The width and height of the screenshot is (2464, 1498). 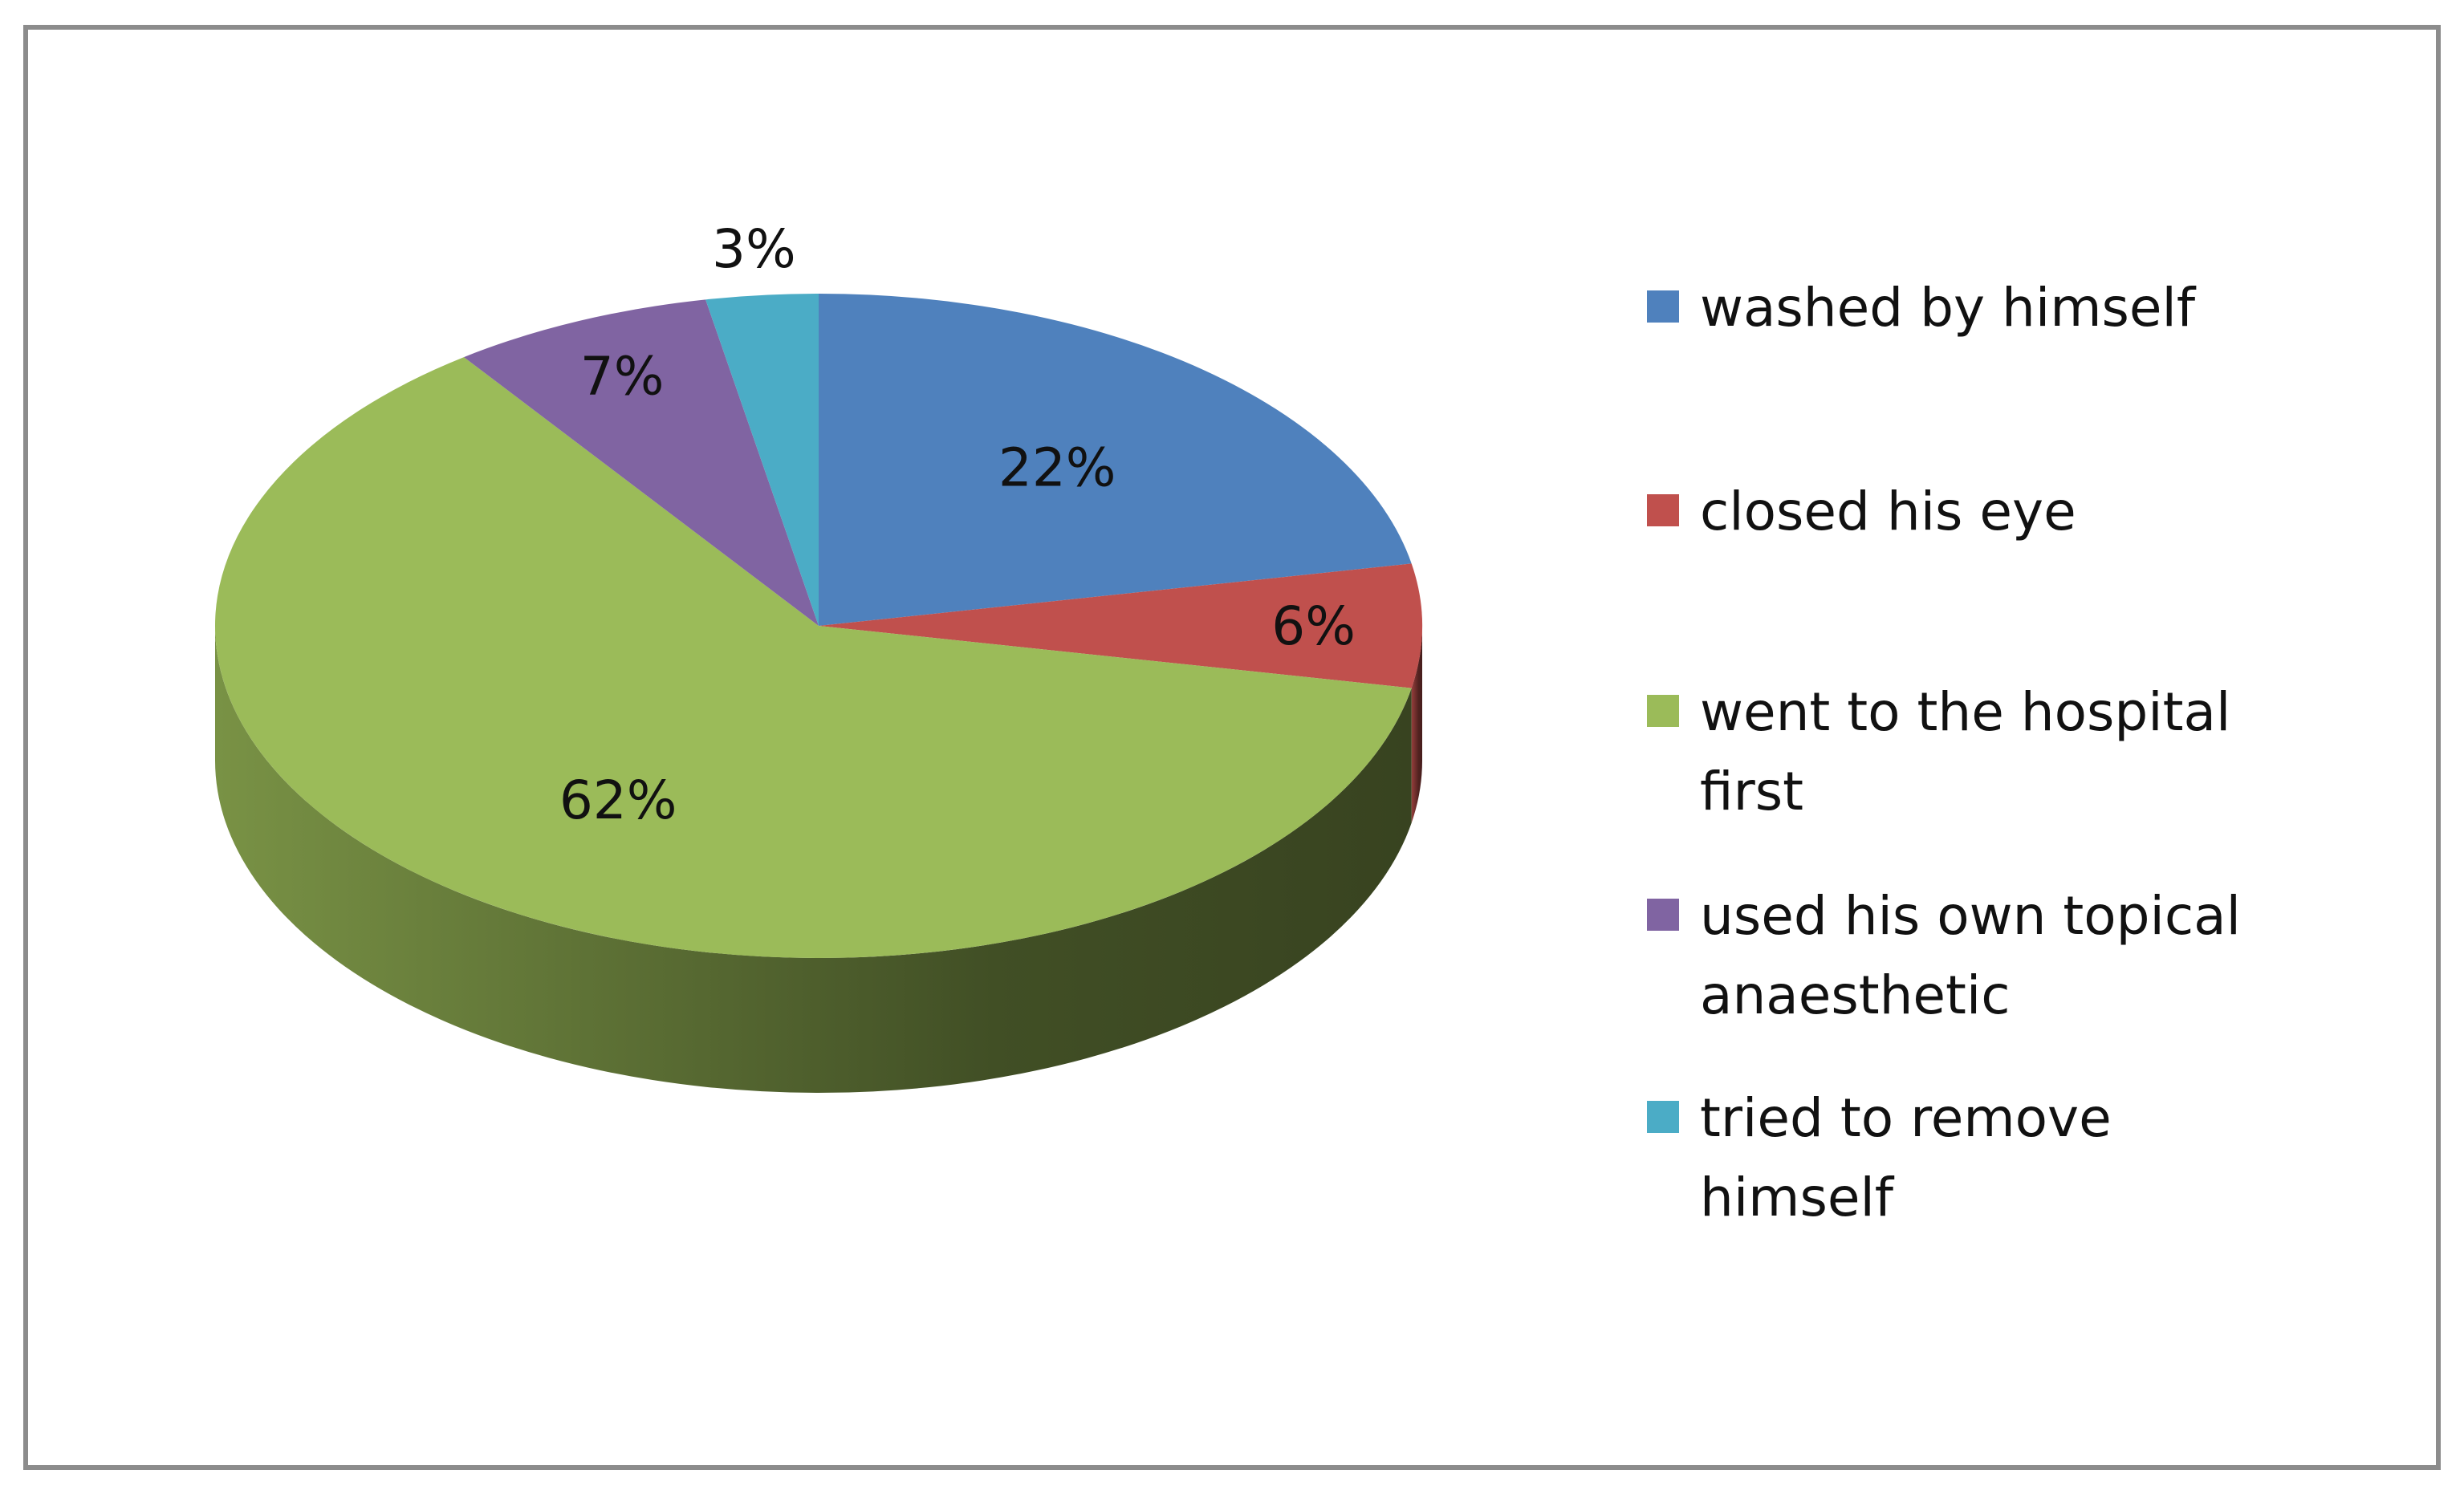 I want to click on data-label-washed-by-himself: 22%, so click(x=1057, y=467).